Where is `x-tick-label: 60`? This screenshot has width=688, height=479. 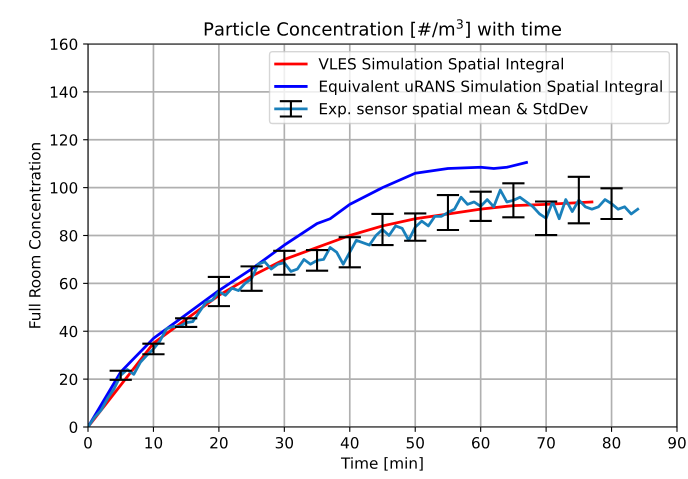
x-tick-label: 60 is located at coordinates (481, 442).